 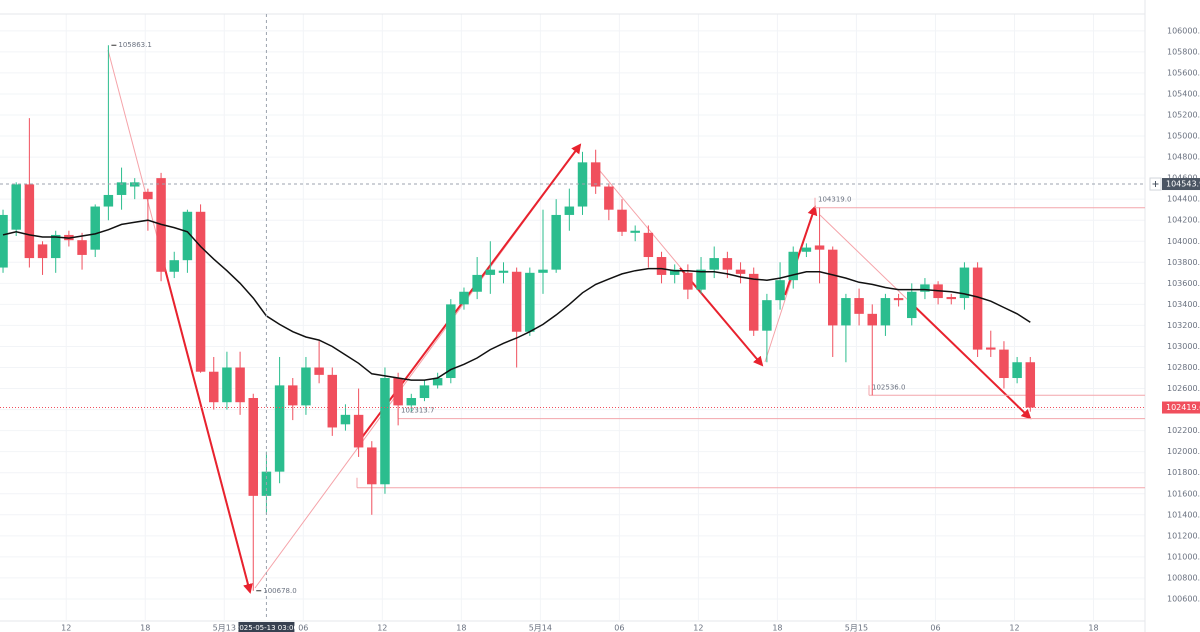 I want to click on y-tick-label: 105200.0, so click(x=1183, y=115).